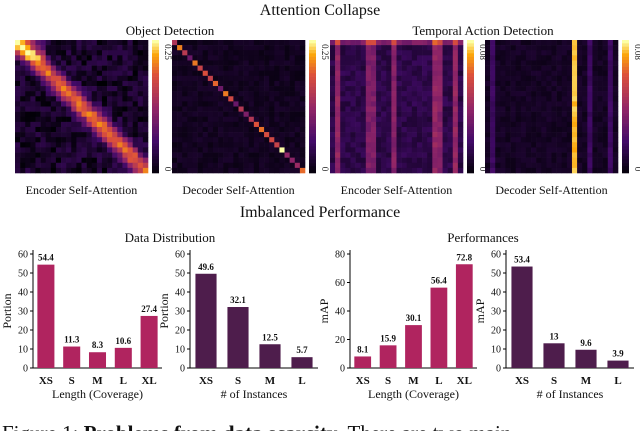  I want to click on colorbar-tick-label: 0.08, so click(483, 52).